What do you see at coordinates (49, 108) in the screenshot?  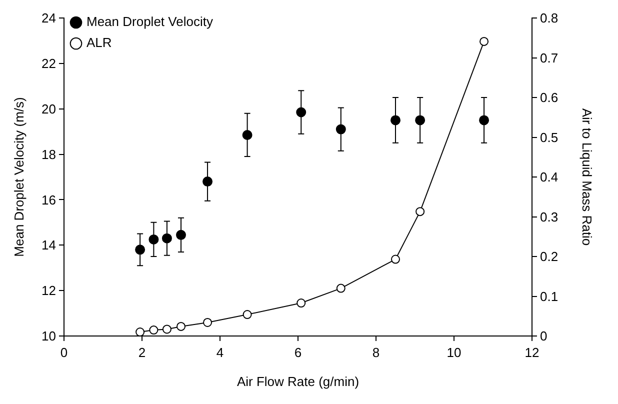 I see `y-tick-label: 20` at bounding box center [49, 108].